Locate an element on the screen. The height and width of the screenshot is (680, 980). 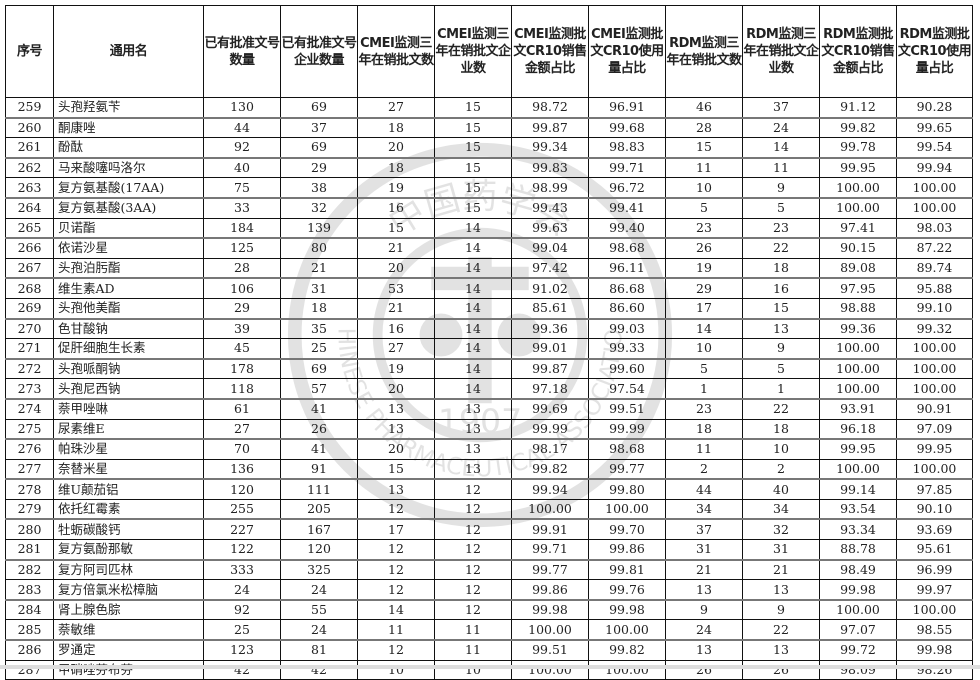
column-header: RDM监测批文CR10使用量占比 is located at coordinates (934, 51).